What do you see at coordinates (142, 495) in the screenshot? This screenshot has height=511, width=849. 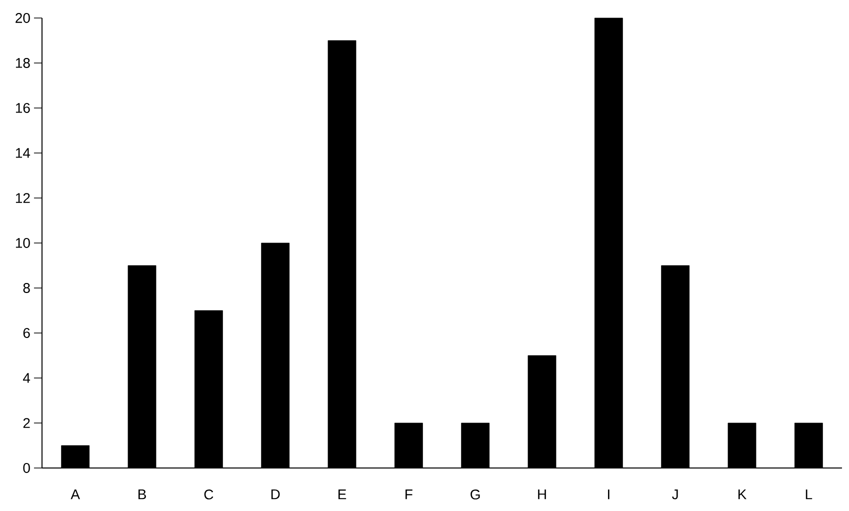 I see `x-tick-label: B` at bounding box center [142, 495].